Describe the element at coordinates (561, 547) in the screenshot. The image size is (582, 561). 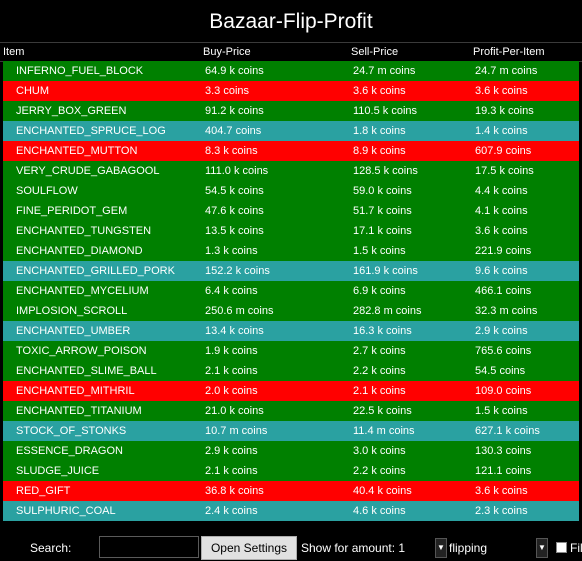
I see `filter-checkbox` at that location.